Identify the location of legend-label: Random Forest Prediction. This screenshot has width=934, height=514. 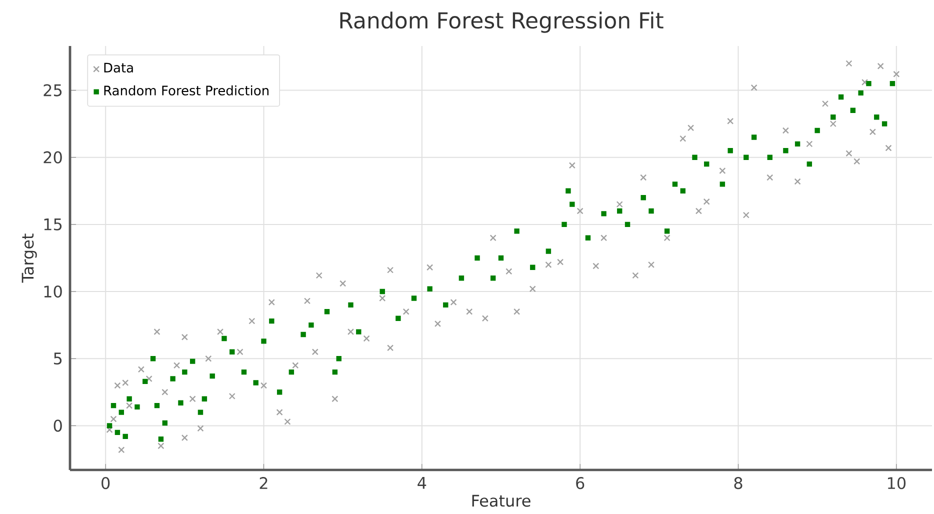
(186, 90).